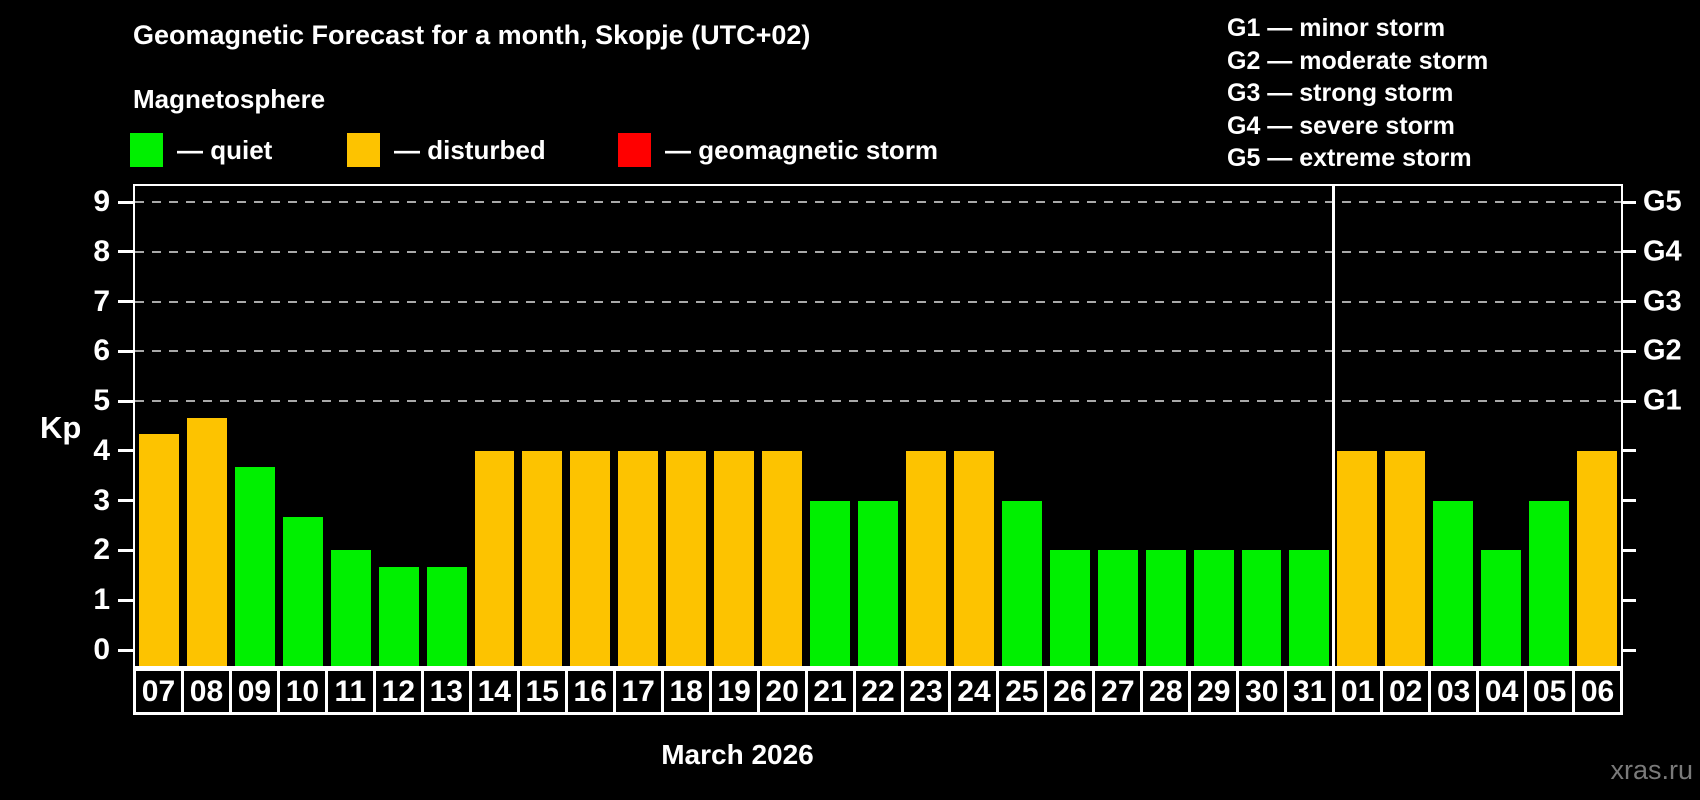 The width and height of the screenshot is (1700, 800). I want to click on storm-scale-line-2: G2 — moderate storm, so click(1358, 60).